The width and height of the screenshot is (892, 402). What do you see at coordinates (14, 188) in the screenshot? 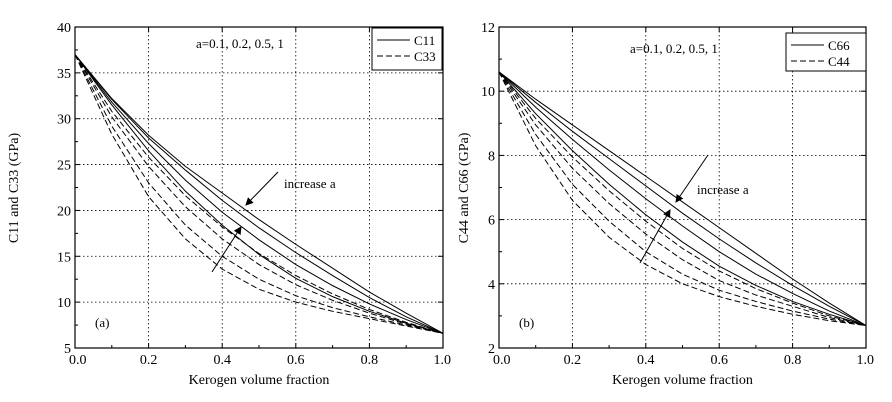
I see `y-axis-title: C11 and C33 (GPa)` at bounding box center [14, 188].